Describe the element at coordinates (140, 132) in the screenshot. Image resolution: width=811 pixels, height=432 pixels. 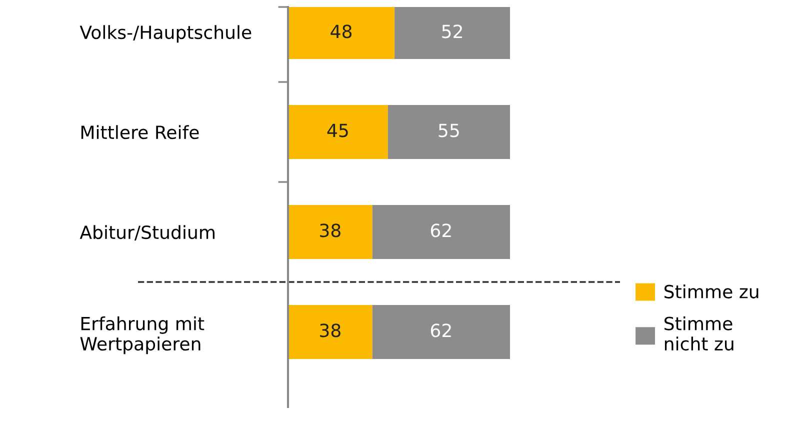
I see `y-tick-label: Mittlere Reife` at that location.